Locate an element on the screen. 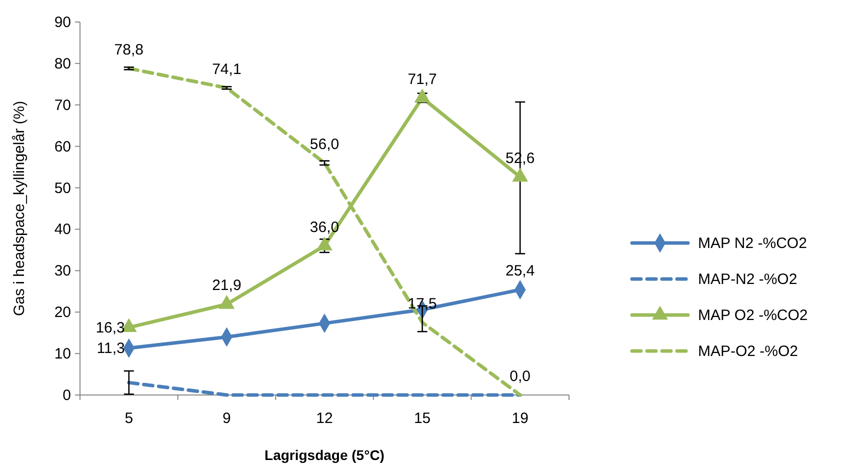  x-tick-label: 12 is located at coordinates (324, 418).